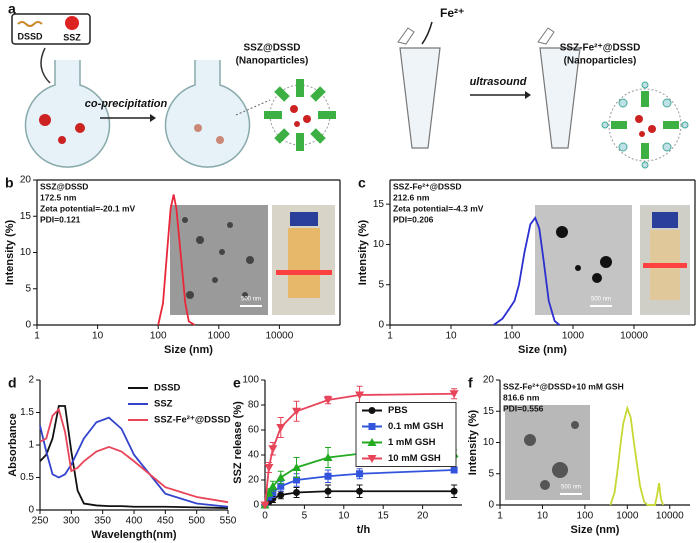 This screenshot has width=700, height=543. Describe the element at coordinates (254, 430) in the screenshot. I see `y-tick-label: 60` at that location.